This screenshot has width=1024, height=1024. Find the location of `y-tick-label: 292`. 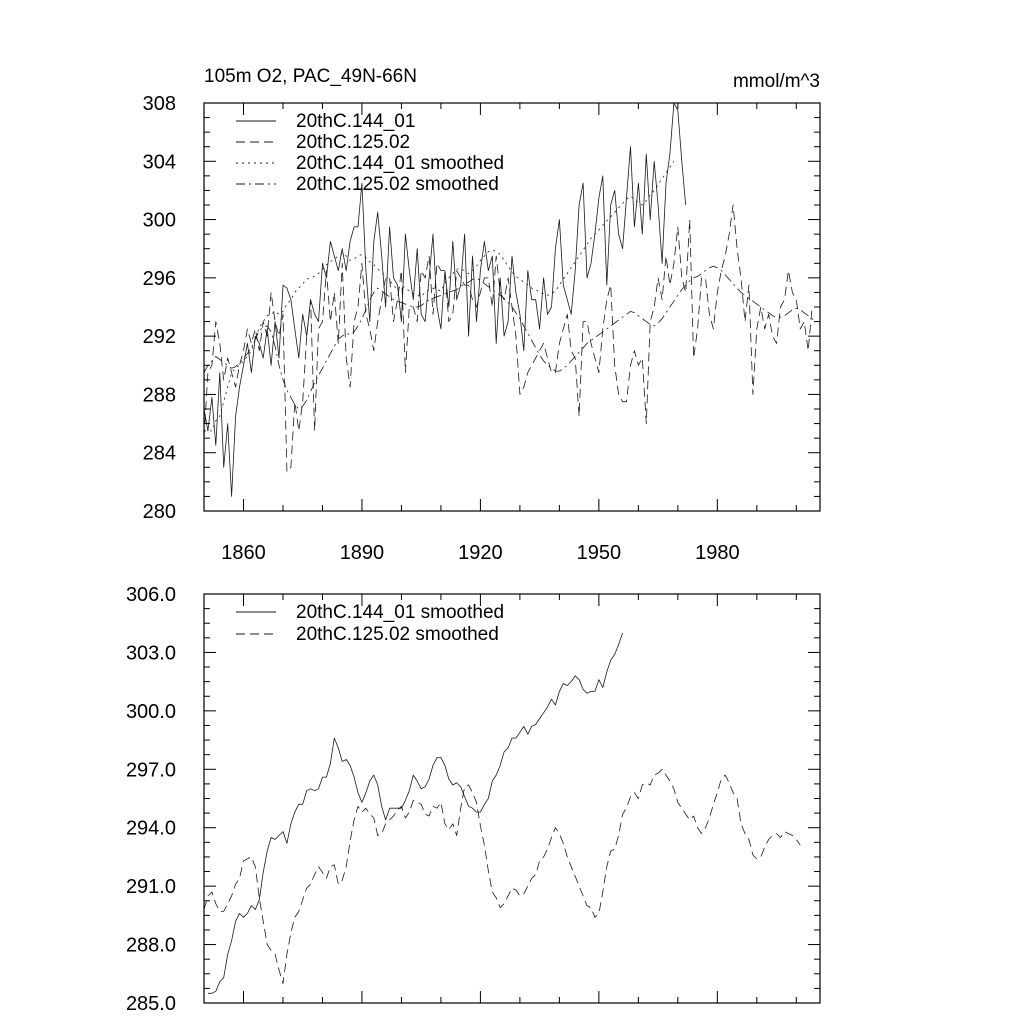

y-tick-label: 292 is located at coordinates (159, 337).